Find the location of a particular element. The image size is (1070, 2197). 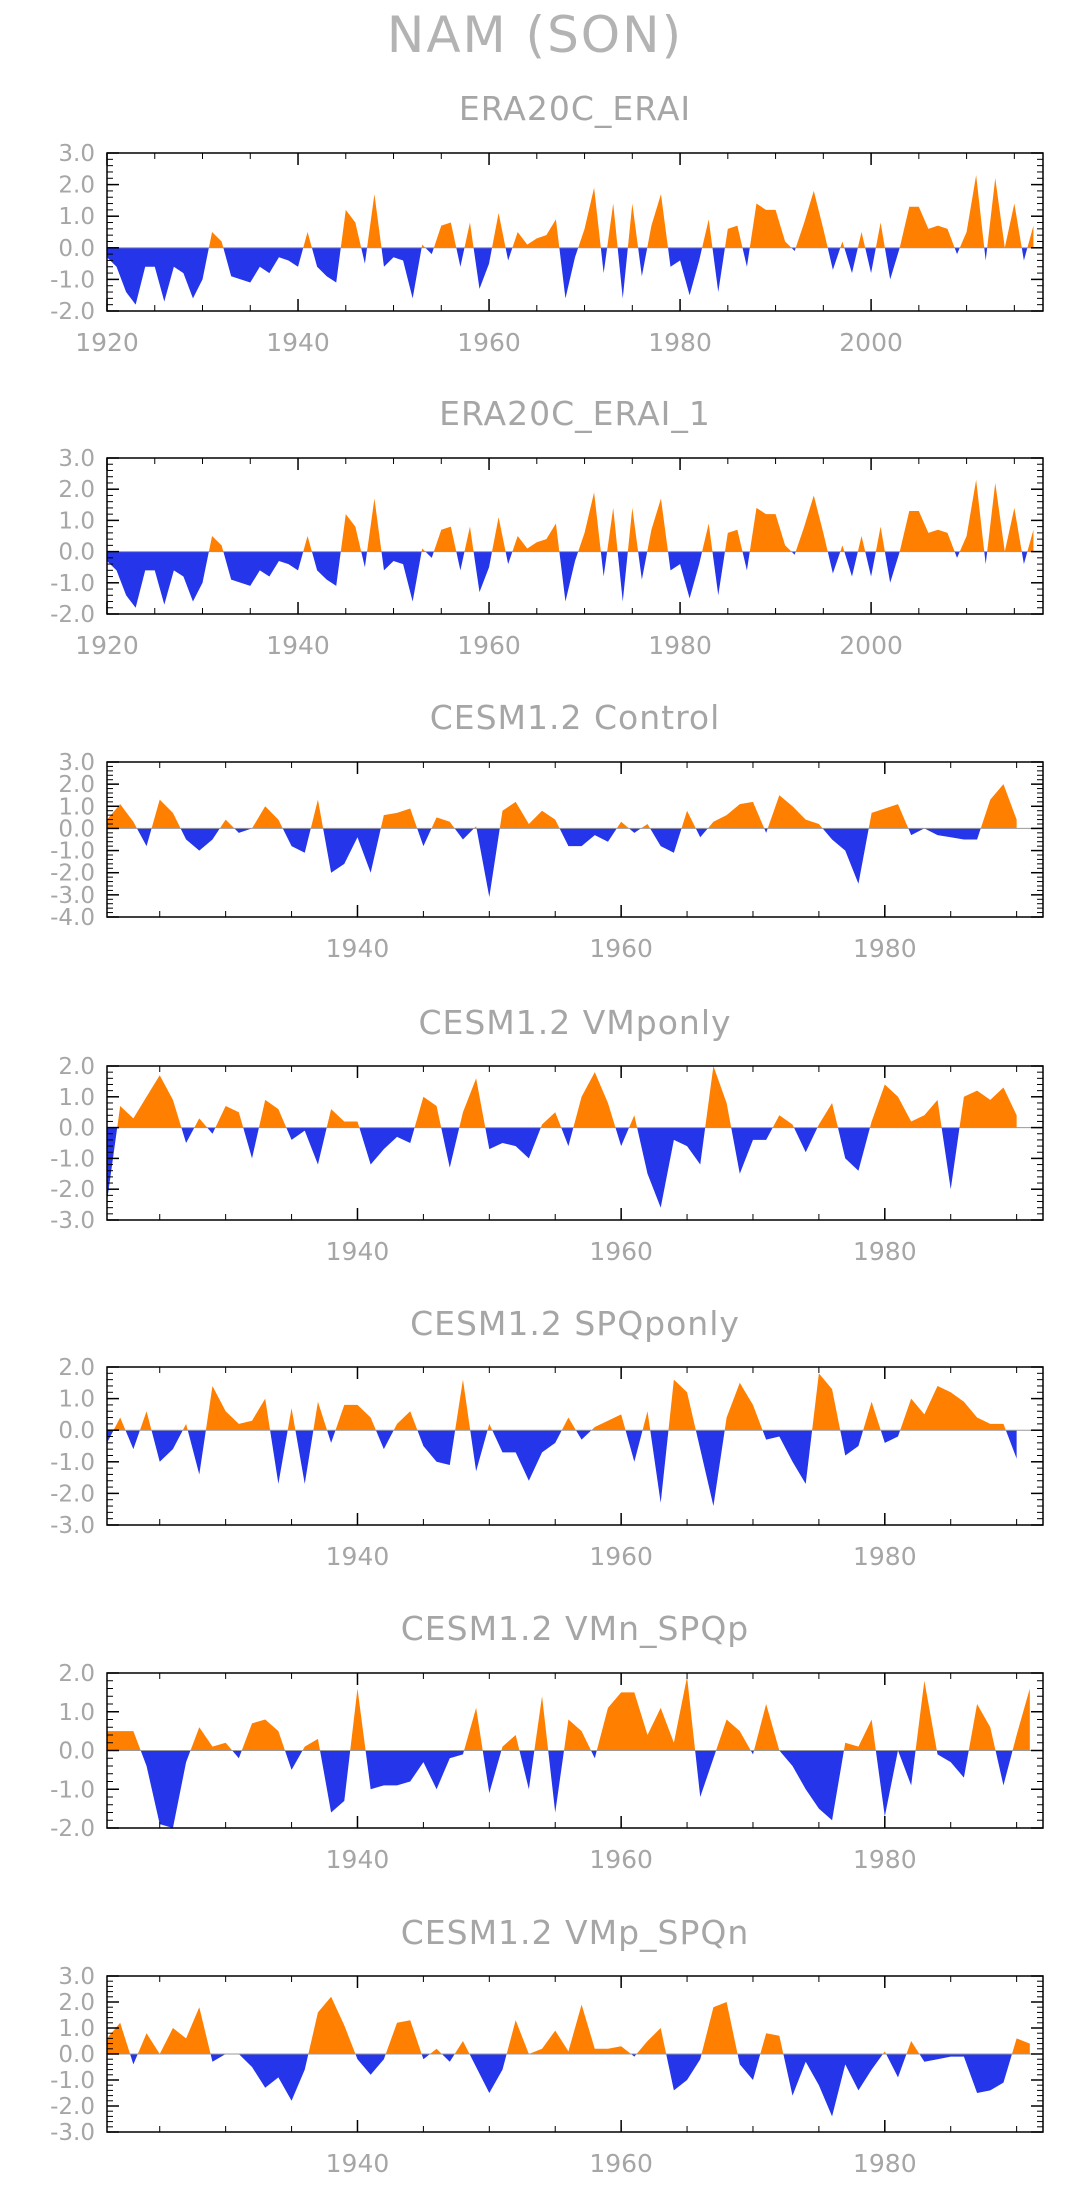

panel-title: CESM1.2 VMn_SPQp is located at coordinates (575, 1628).